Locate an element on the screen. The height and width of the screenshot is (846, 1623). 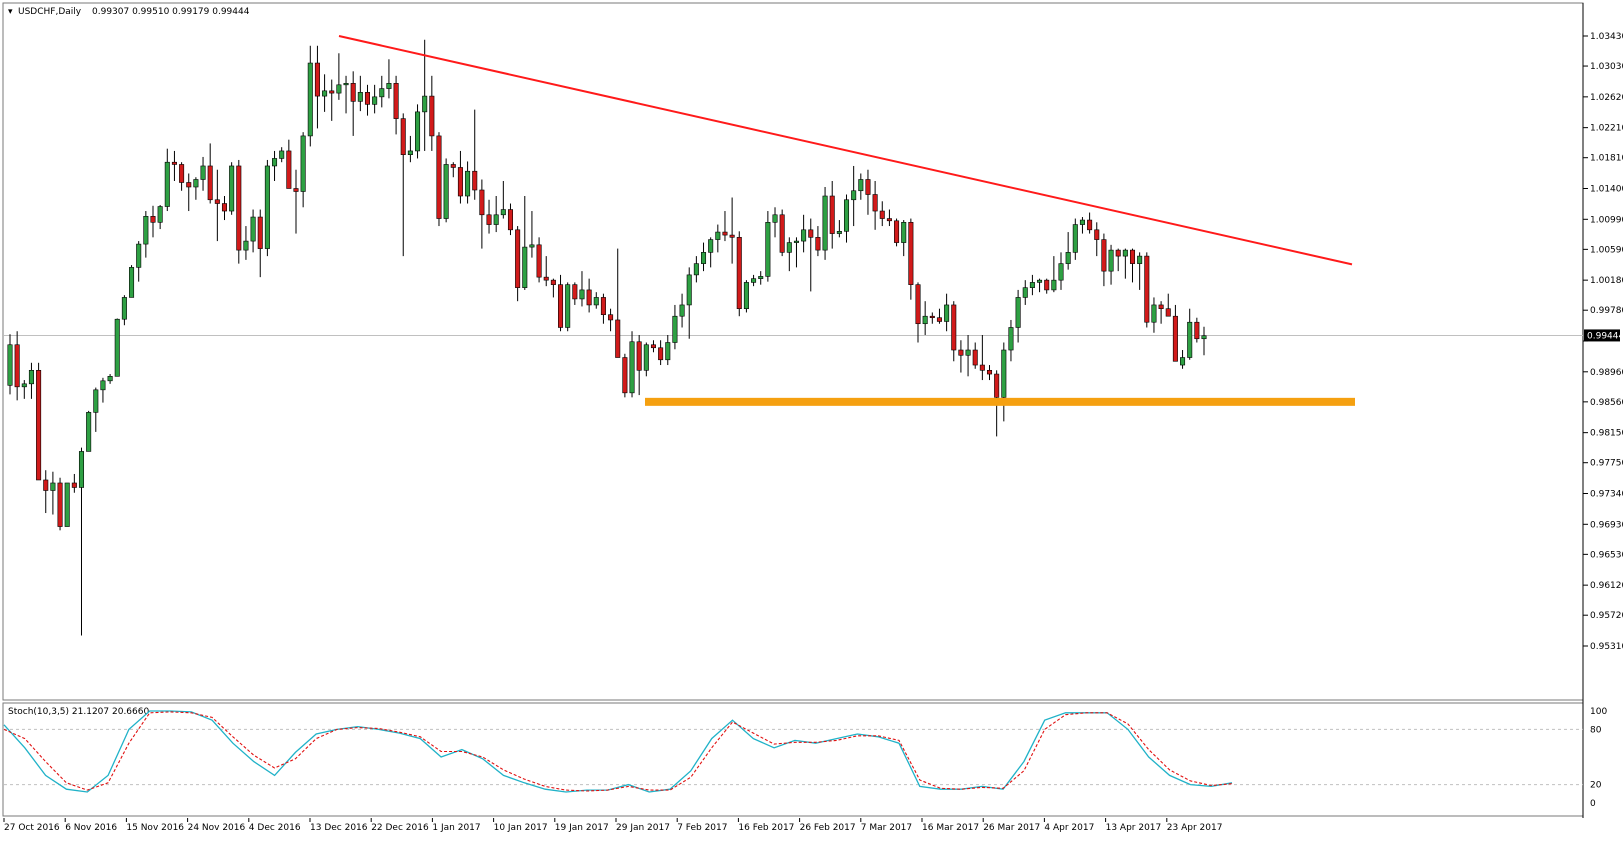
chart-symbol-arrow-icon: ▾ is located at coordinates (10, 12).